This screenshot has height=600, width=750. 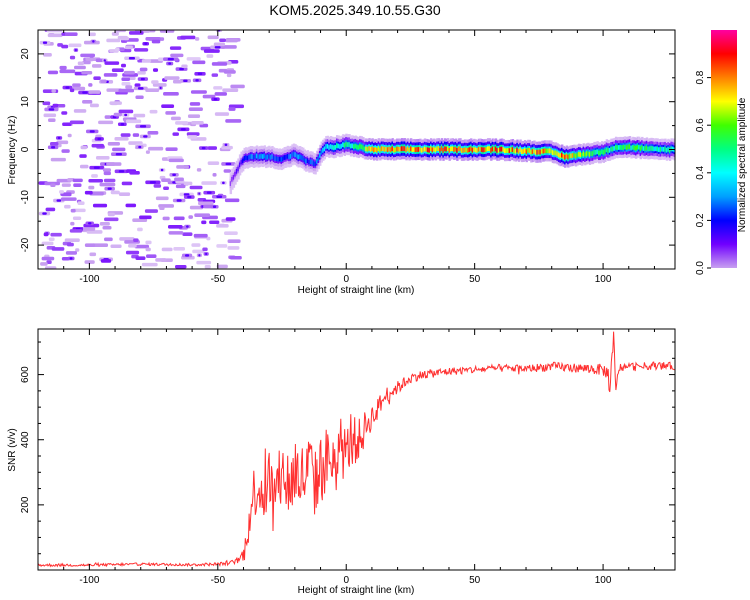 I want to click on spectrogram-y-axis-title: Frequency (Hz), so click(x=12, y=150).